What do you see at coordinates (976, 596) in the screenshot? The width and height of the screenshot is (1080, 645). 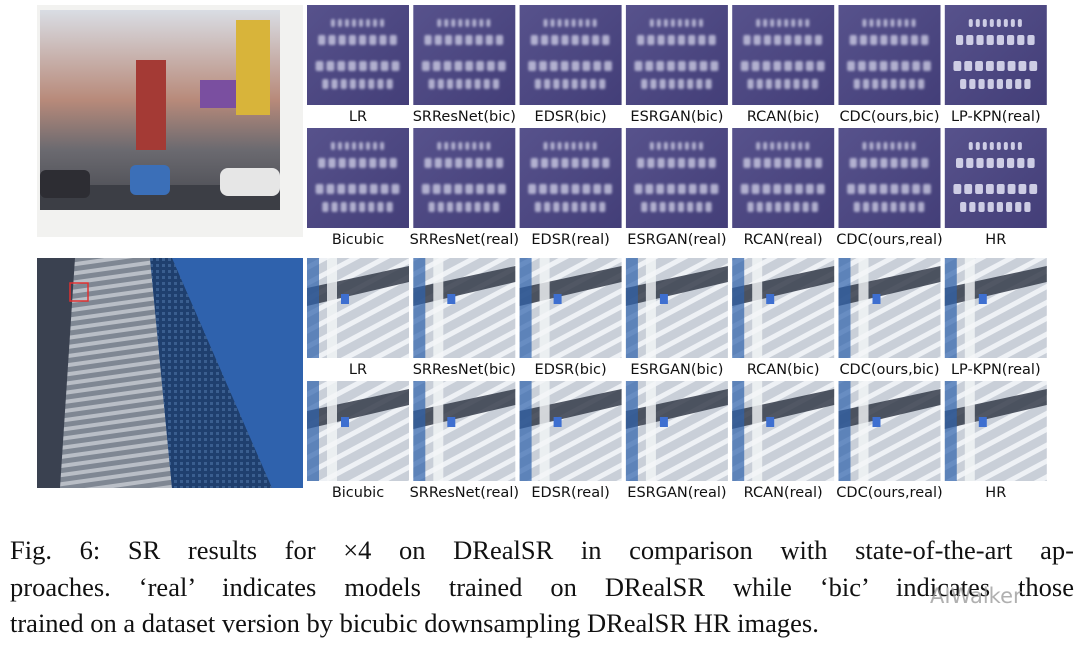 I see `watermark: AIWalker` at bounding box center [976, 596].